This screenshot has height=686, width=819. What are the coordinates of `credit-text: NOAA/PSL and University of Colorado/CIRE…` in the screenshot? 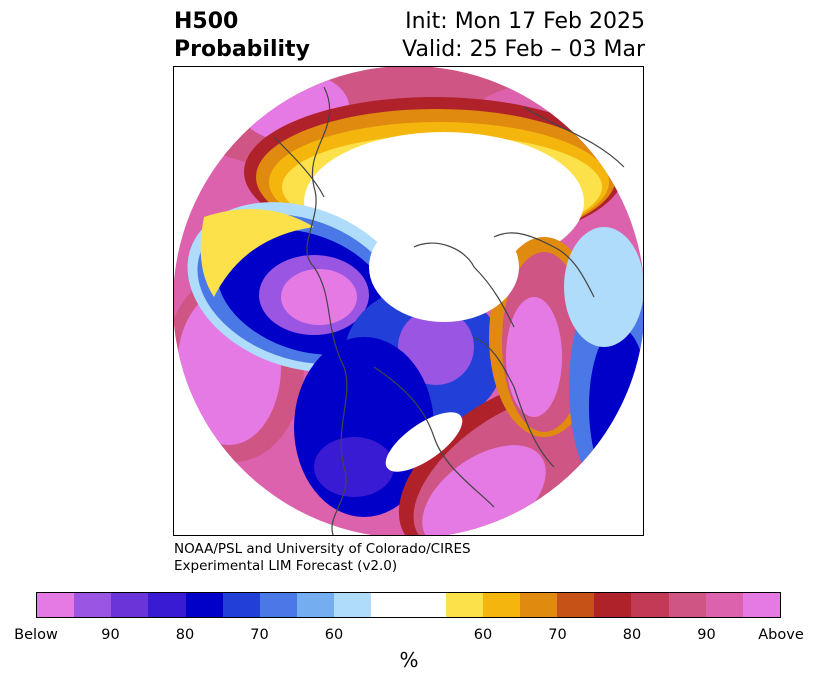 It's located at (322, 558).